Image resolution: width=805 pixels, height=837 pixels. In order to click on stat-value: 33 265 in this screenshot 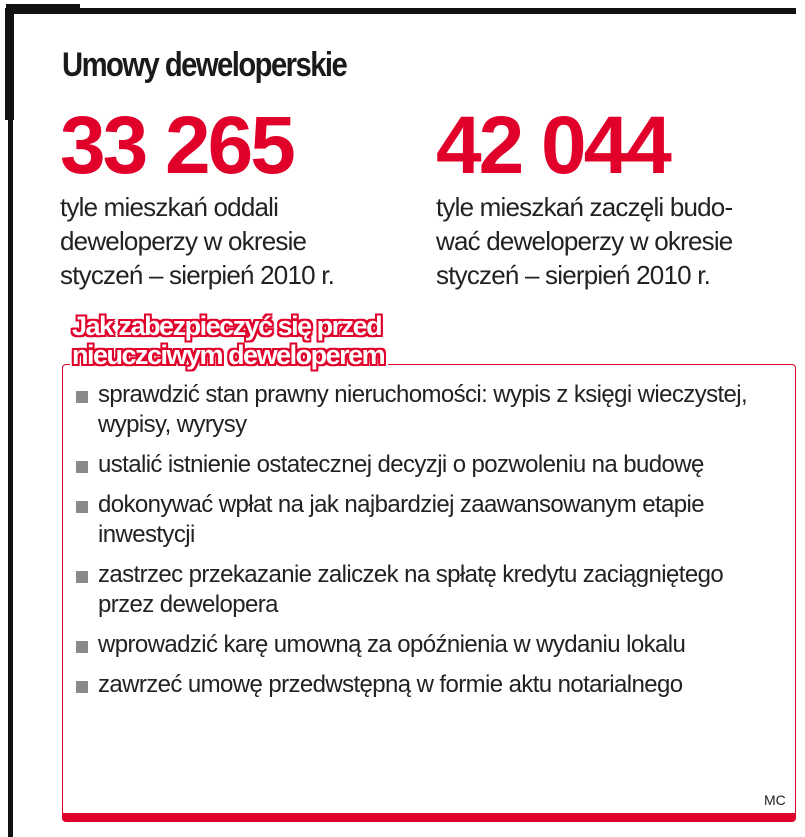, I will do `click(178, 145)`.